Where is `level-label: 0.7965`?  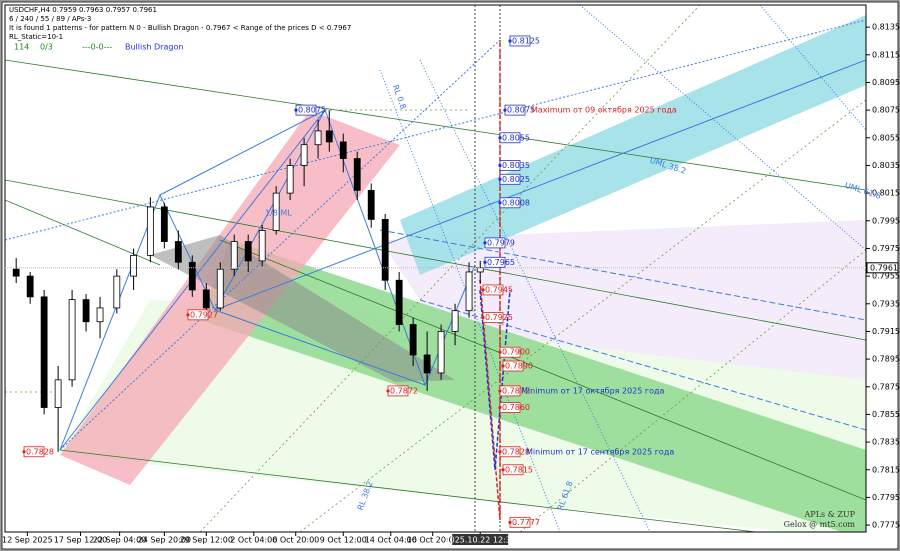 level-label: 0.7965 is located at coordinates (501, 262).